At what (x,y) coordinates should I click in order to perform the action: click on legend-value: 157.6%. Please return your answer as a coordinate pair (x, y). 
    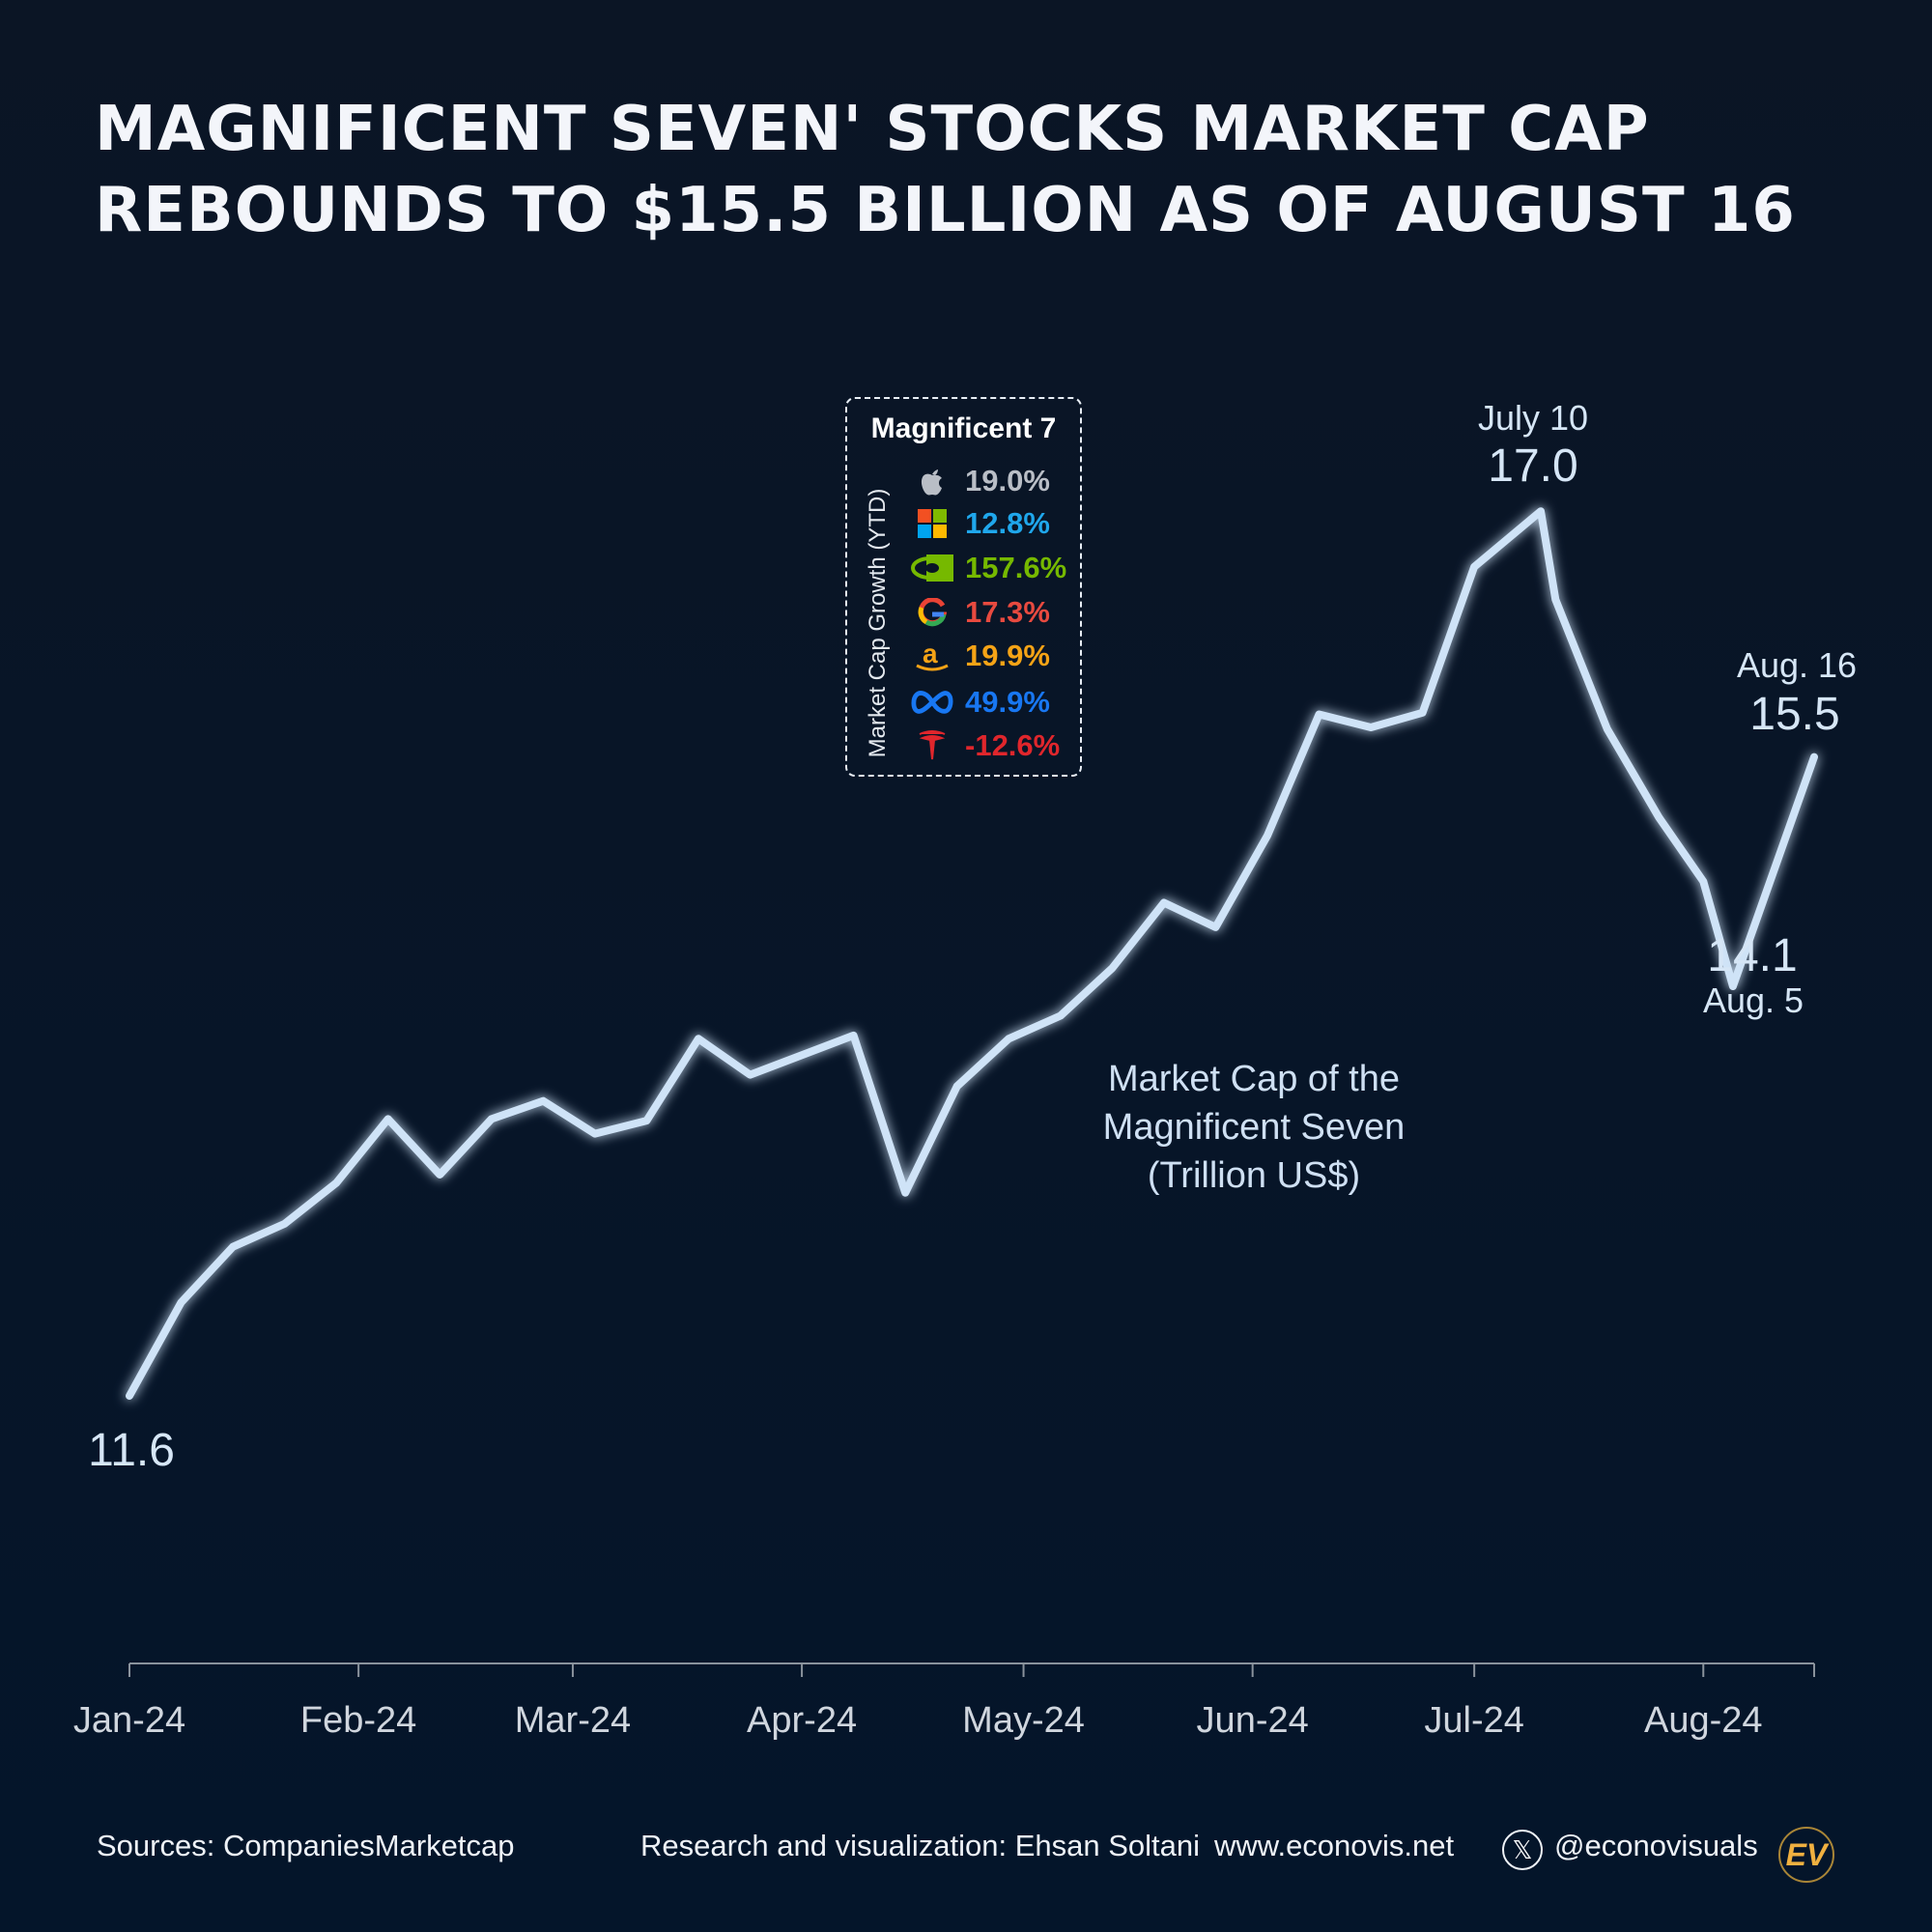
    Looking at the image, I should click on (1016, 567).